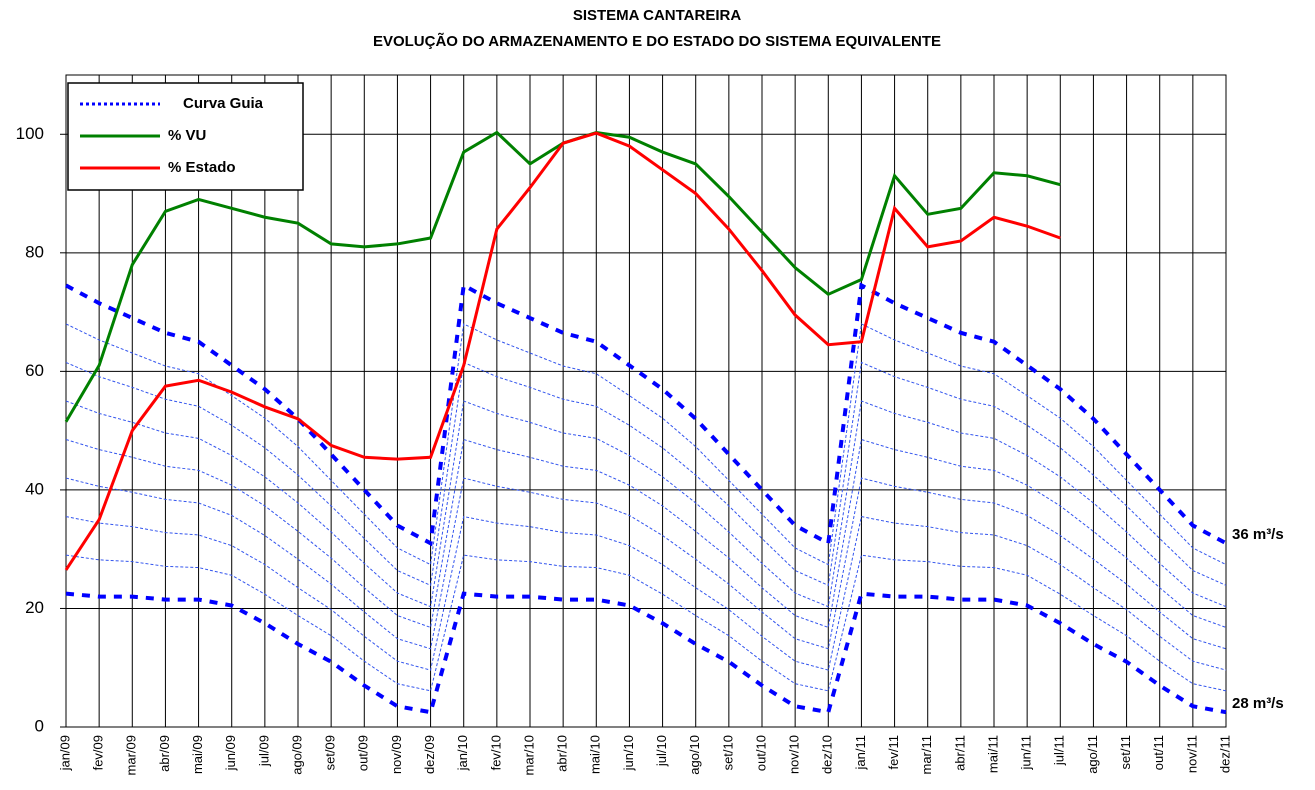 Image resolution: width=1315 pixels, height=790 pixels. What do you see at coordinates (926, 755) in the screenshot?
I see `x-tick-label: mar/11` at bounding box center [926, 755].